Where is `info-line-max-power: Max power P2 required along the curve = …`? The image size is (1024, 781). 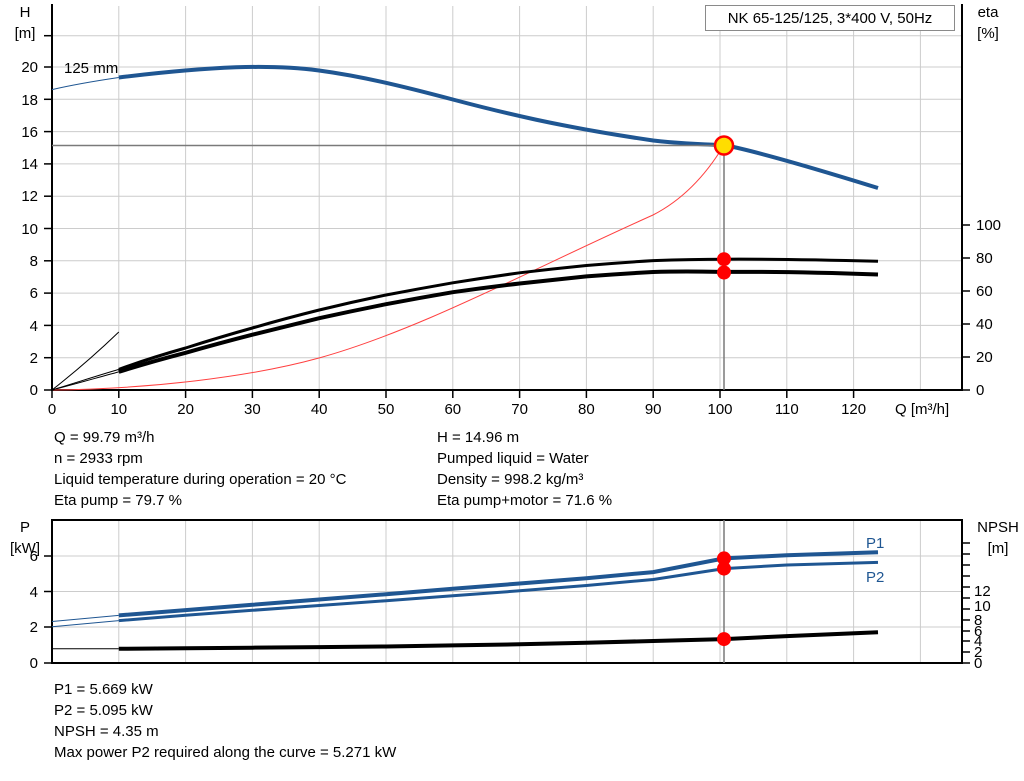 info-line-max-power: Max power P2 required along the curve = … is located at coordinates (225, 752).